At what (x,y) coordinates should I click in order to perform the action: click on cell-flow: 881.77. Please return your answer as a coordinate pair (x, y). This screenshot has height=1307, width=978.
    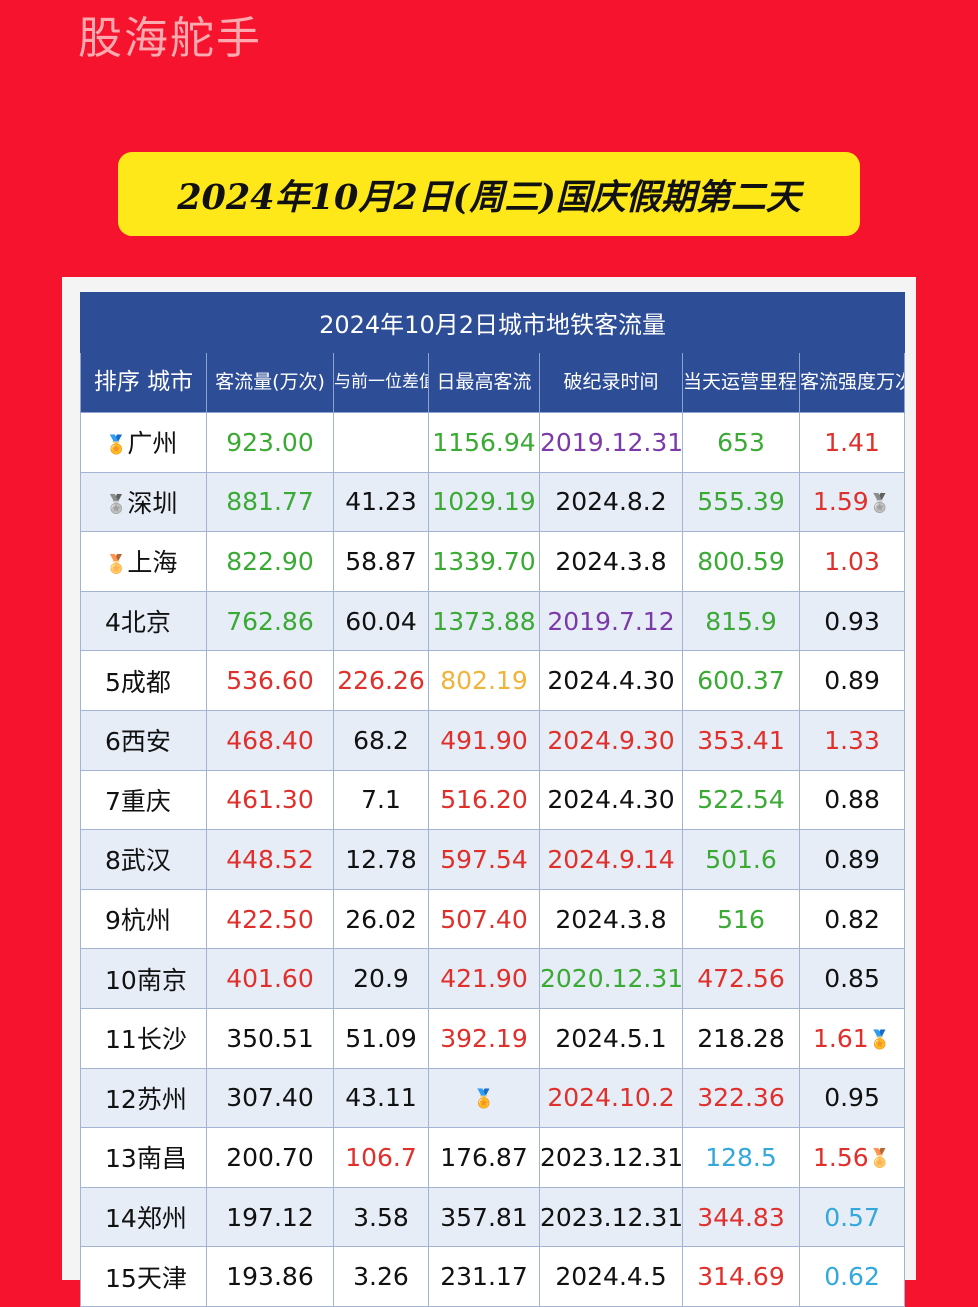
    Looking at the image, I should click on (270, 502).